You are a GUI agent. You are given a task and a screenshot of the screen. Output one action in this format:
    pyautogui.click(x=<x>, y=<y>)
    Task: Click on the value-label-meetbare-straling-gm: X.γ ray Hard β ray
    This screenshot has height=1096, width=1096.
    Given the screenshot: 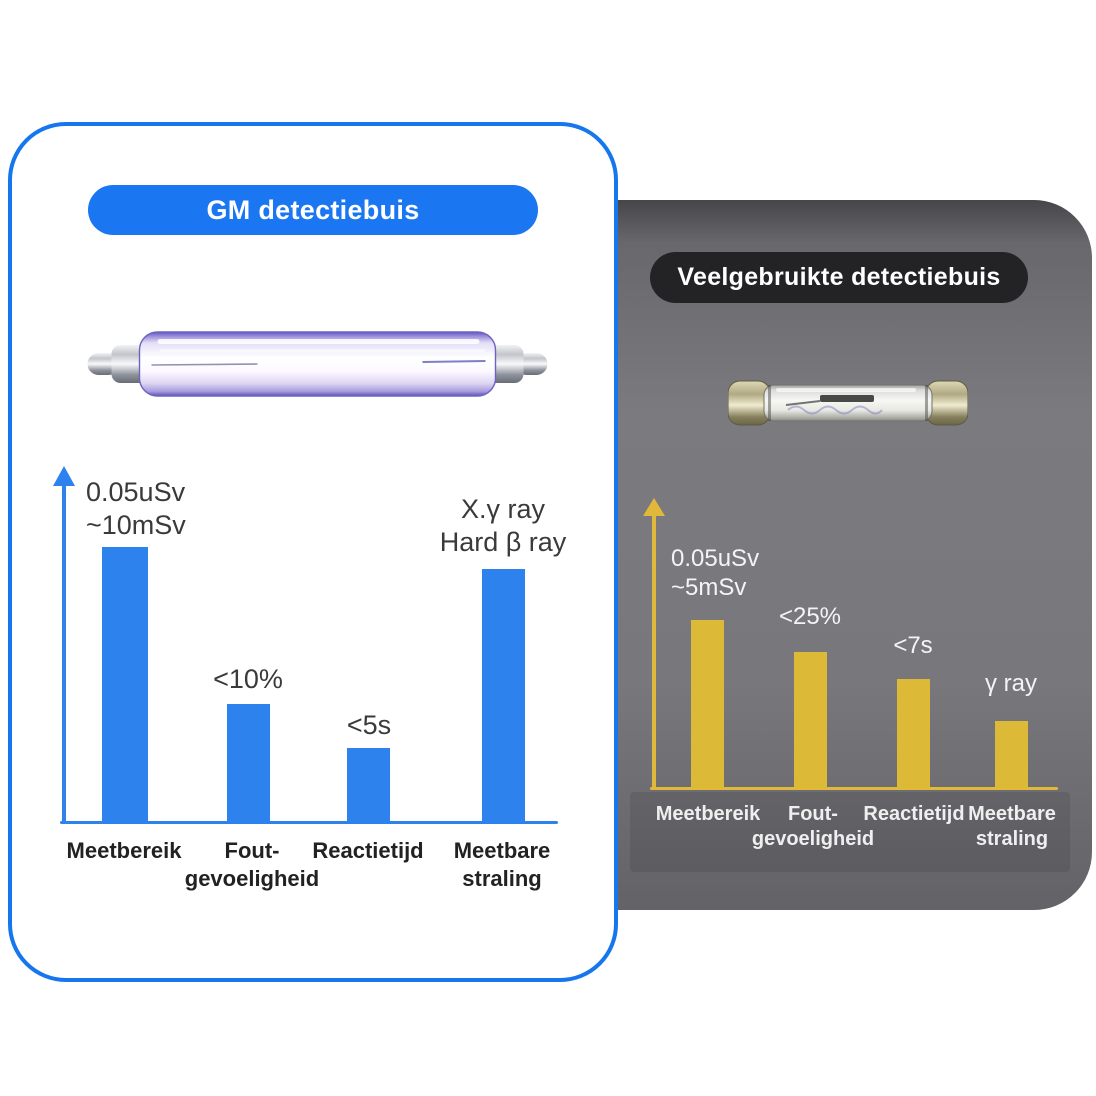 What is the action you would take?
    pyautogui.click(x=503, y=525)
    